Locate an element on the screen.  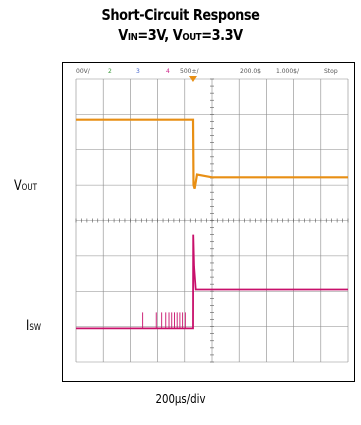
scope-header-text: 3 is located at coordinates (138, 71).